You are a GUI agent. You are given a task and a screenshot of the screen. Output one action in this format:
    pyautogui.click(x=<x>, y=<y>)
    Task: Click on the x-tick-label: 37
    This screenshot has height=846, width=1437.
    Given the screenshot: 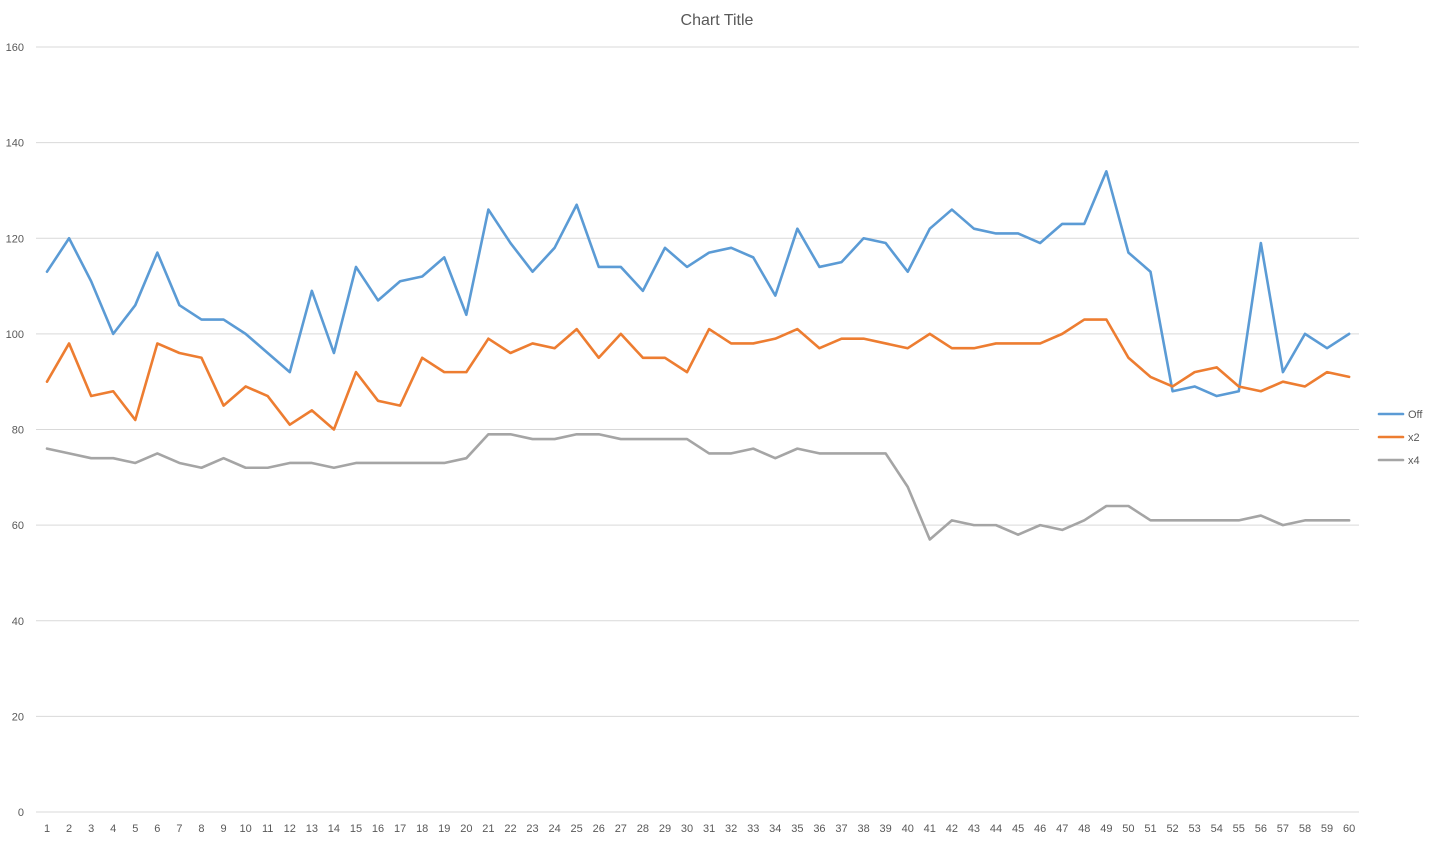 What is the action you would take?
    pyautogui.click(x=841, y=829)
    